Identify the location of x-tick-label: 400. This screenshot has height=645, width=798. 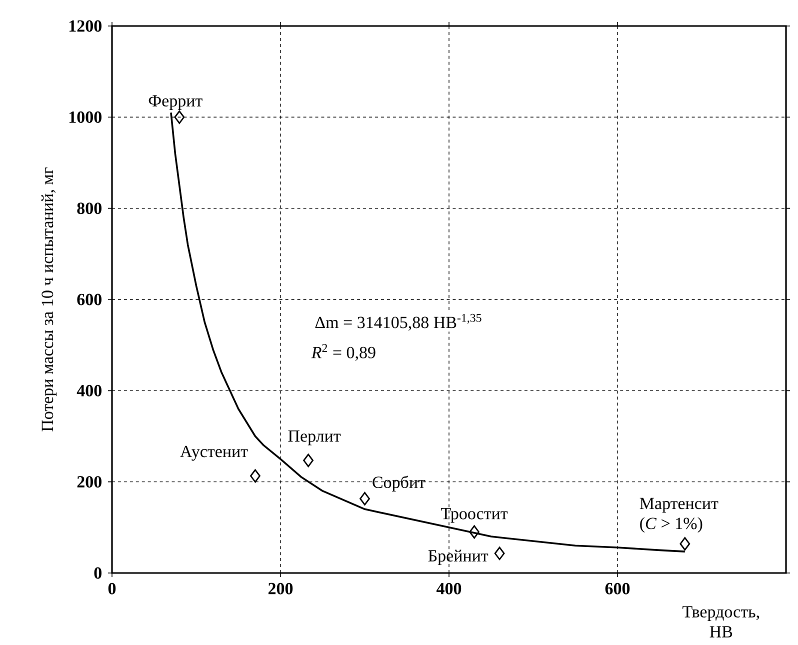
(449, 588).